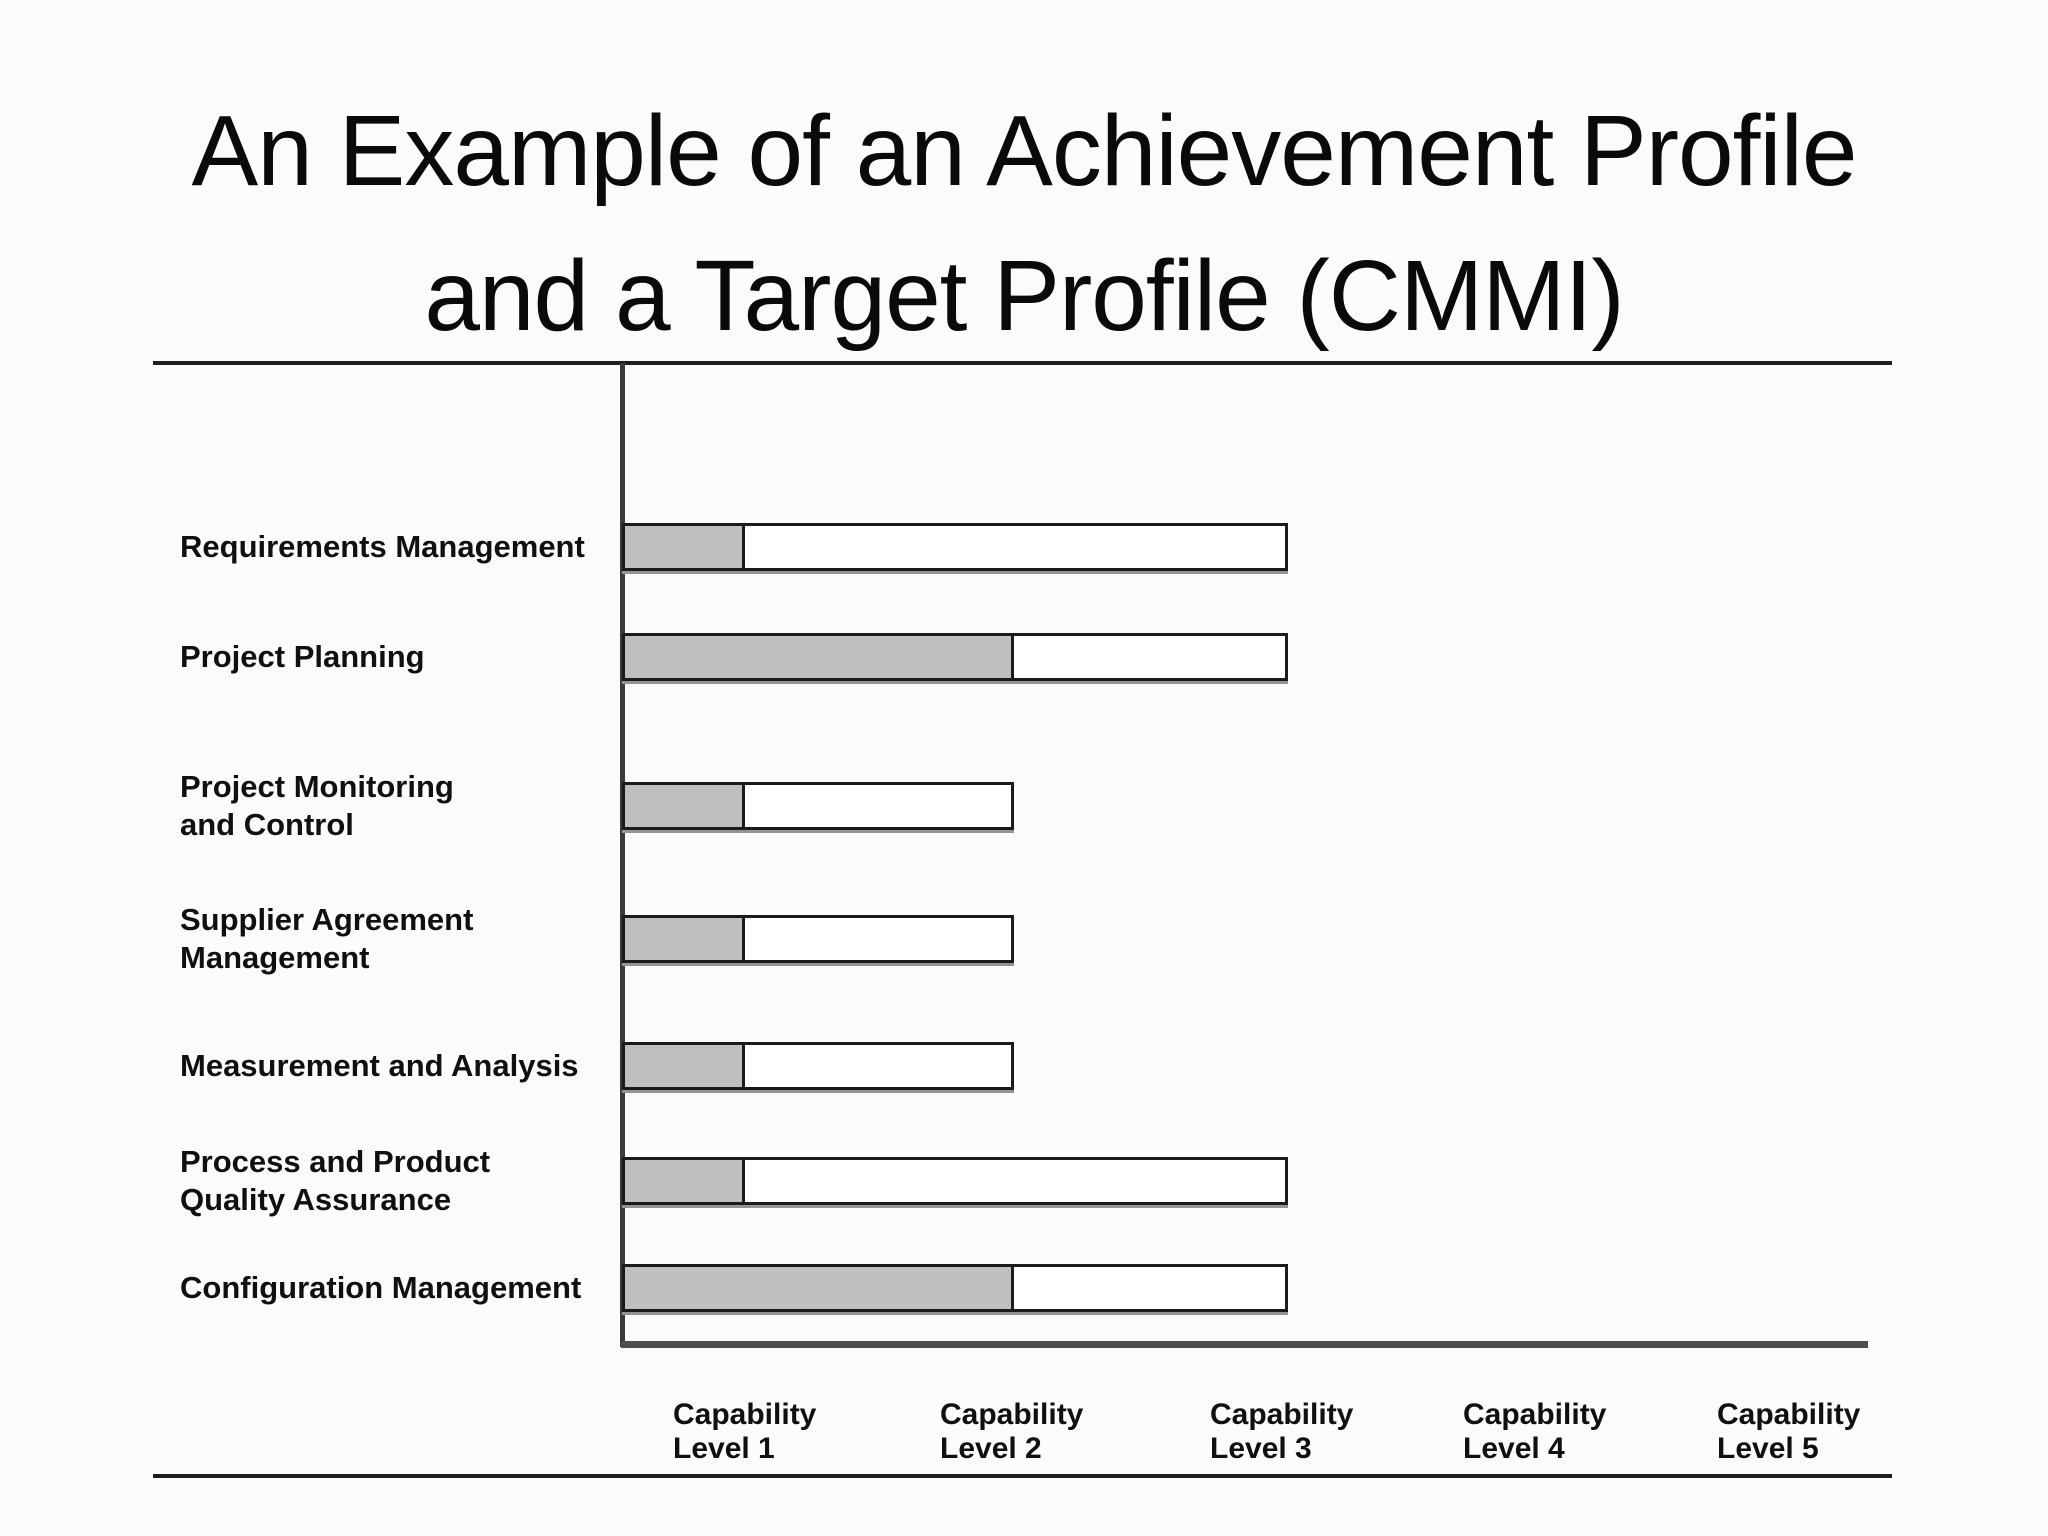 This screenshot has width=2048, height=1536. What do you see at coordinates (818, 1066) in the screenshot?
I see `target-profile-bar-measurement-and-analysis` at bounding box center [818, 1066].